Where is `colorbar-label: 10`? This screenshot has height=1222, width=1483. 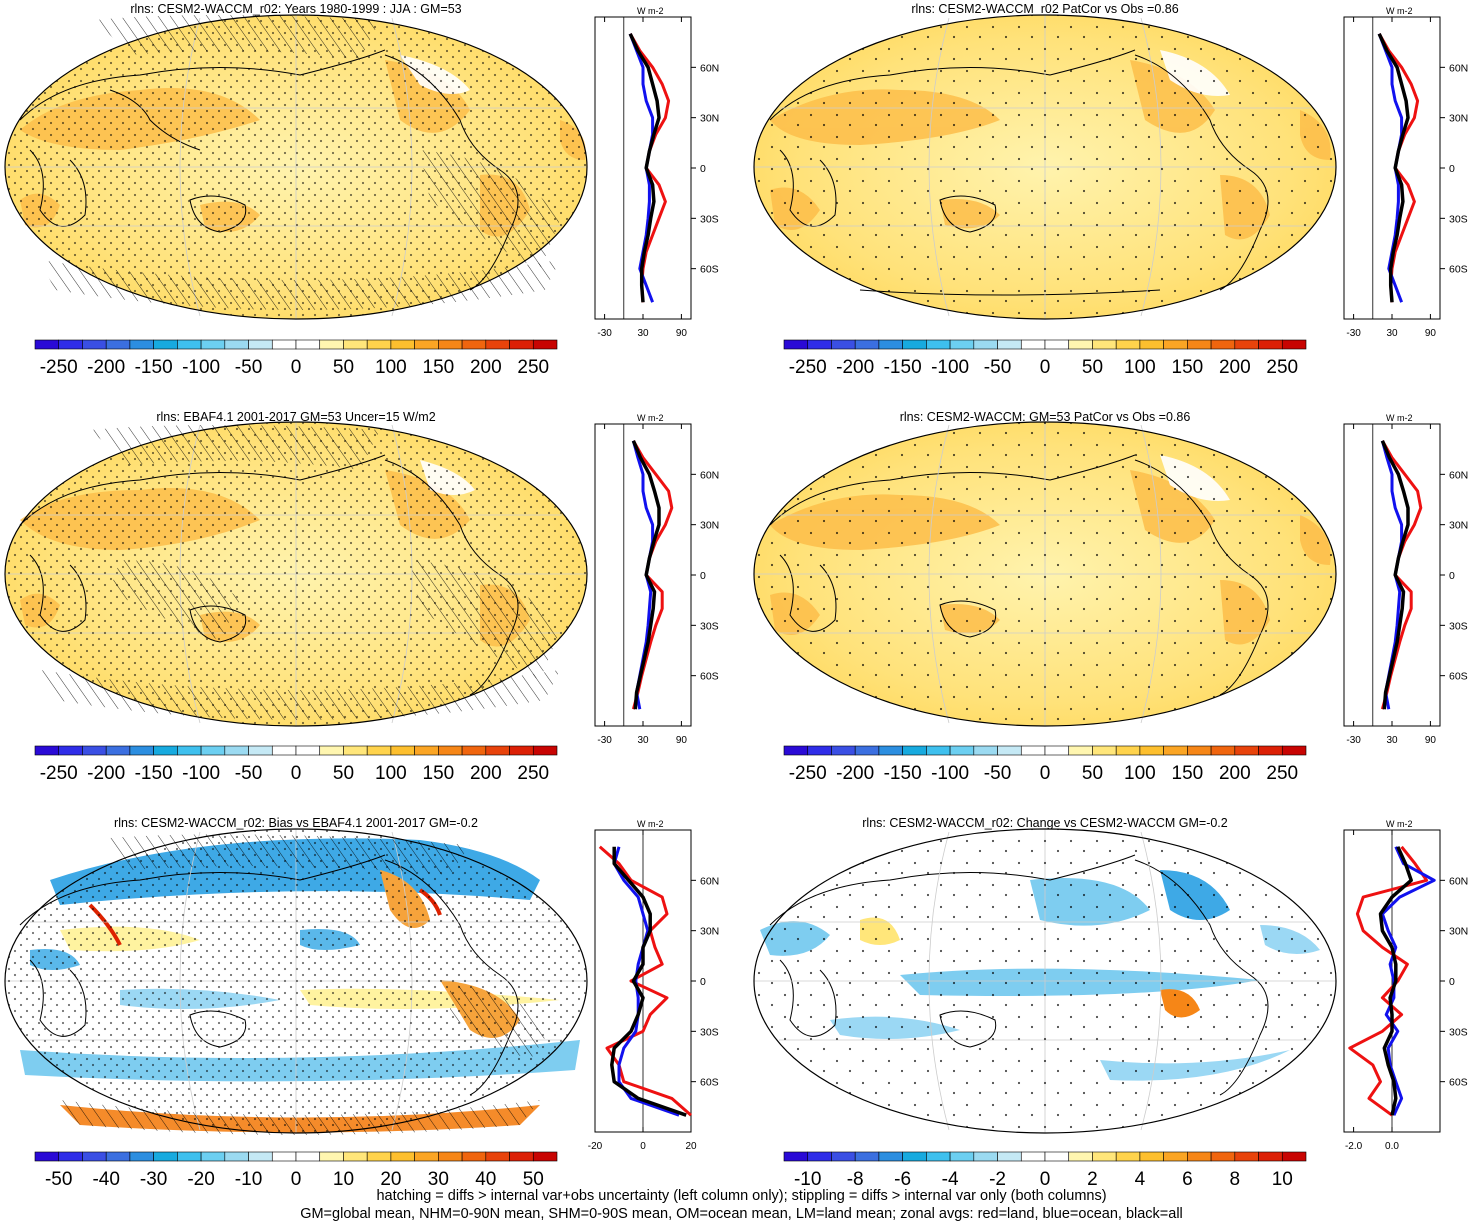
colorbar-label: 10 is located at coordinates (1282, 1179).